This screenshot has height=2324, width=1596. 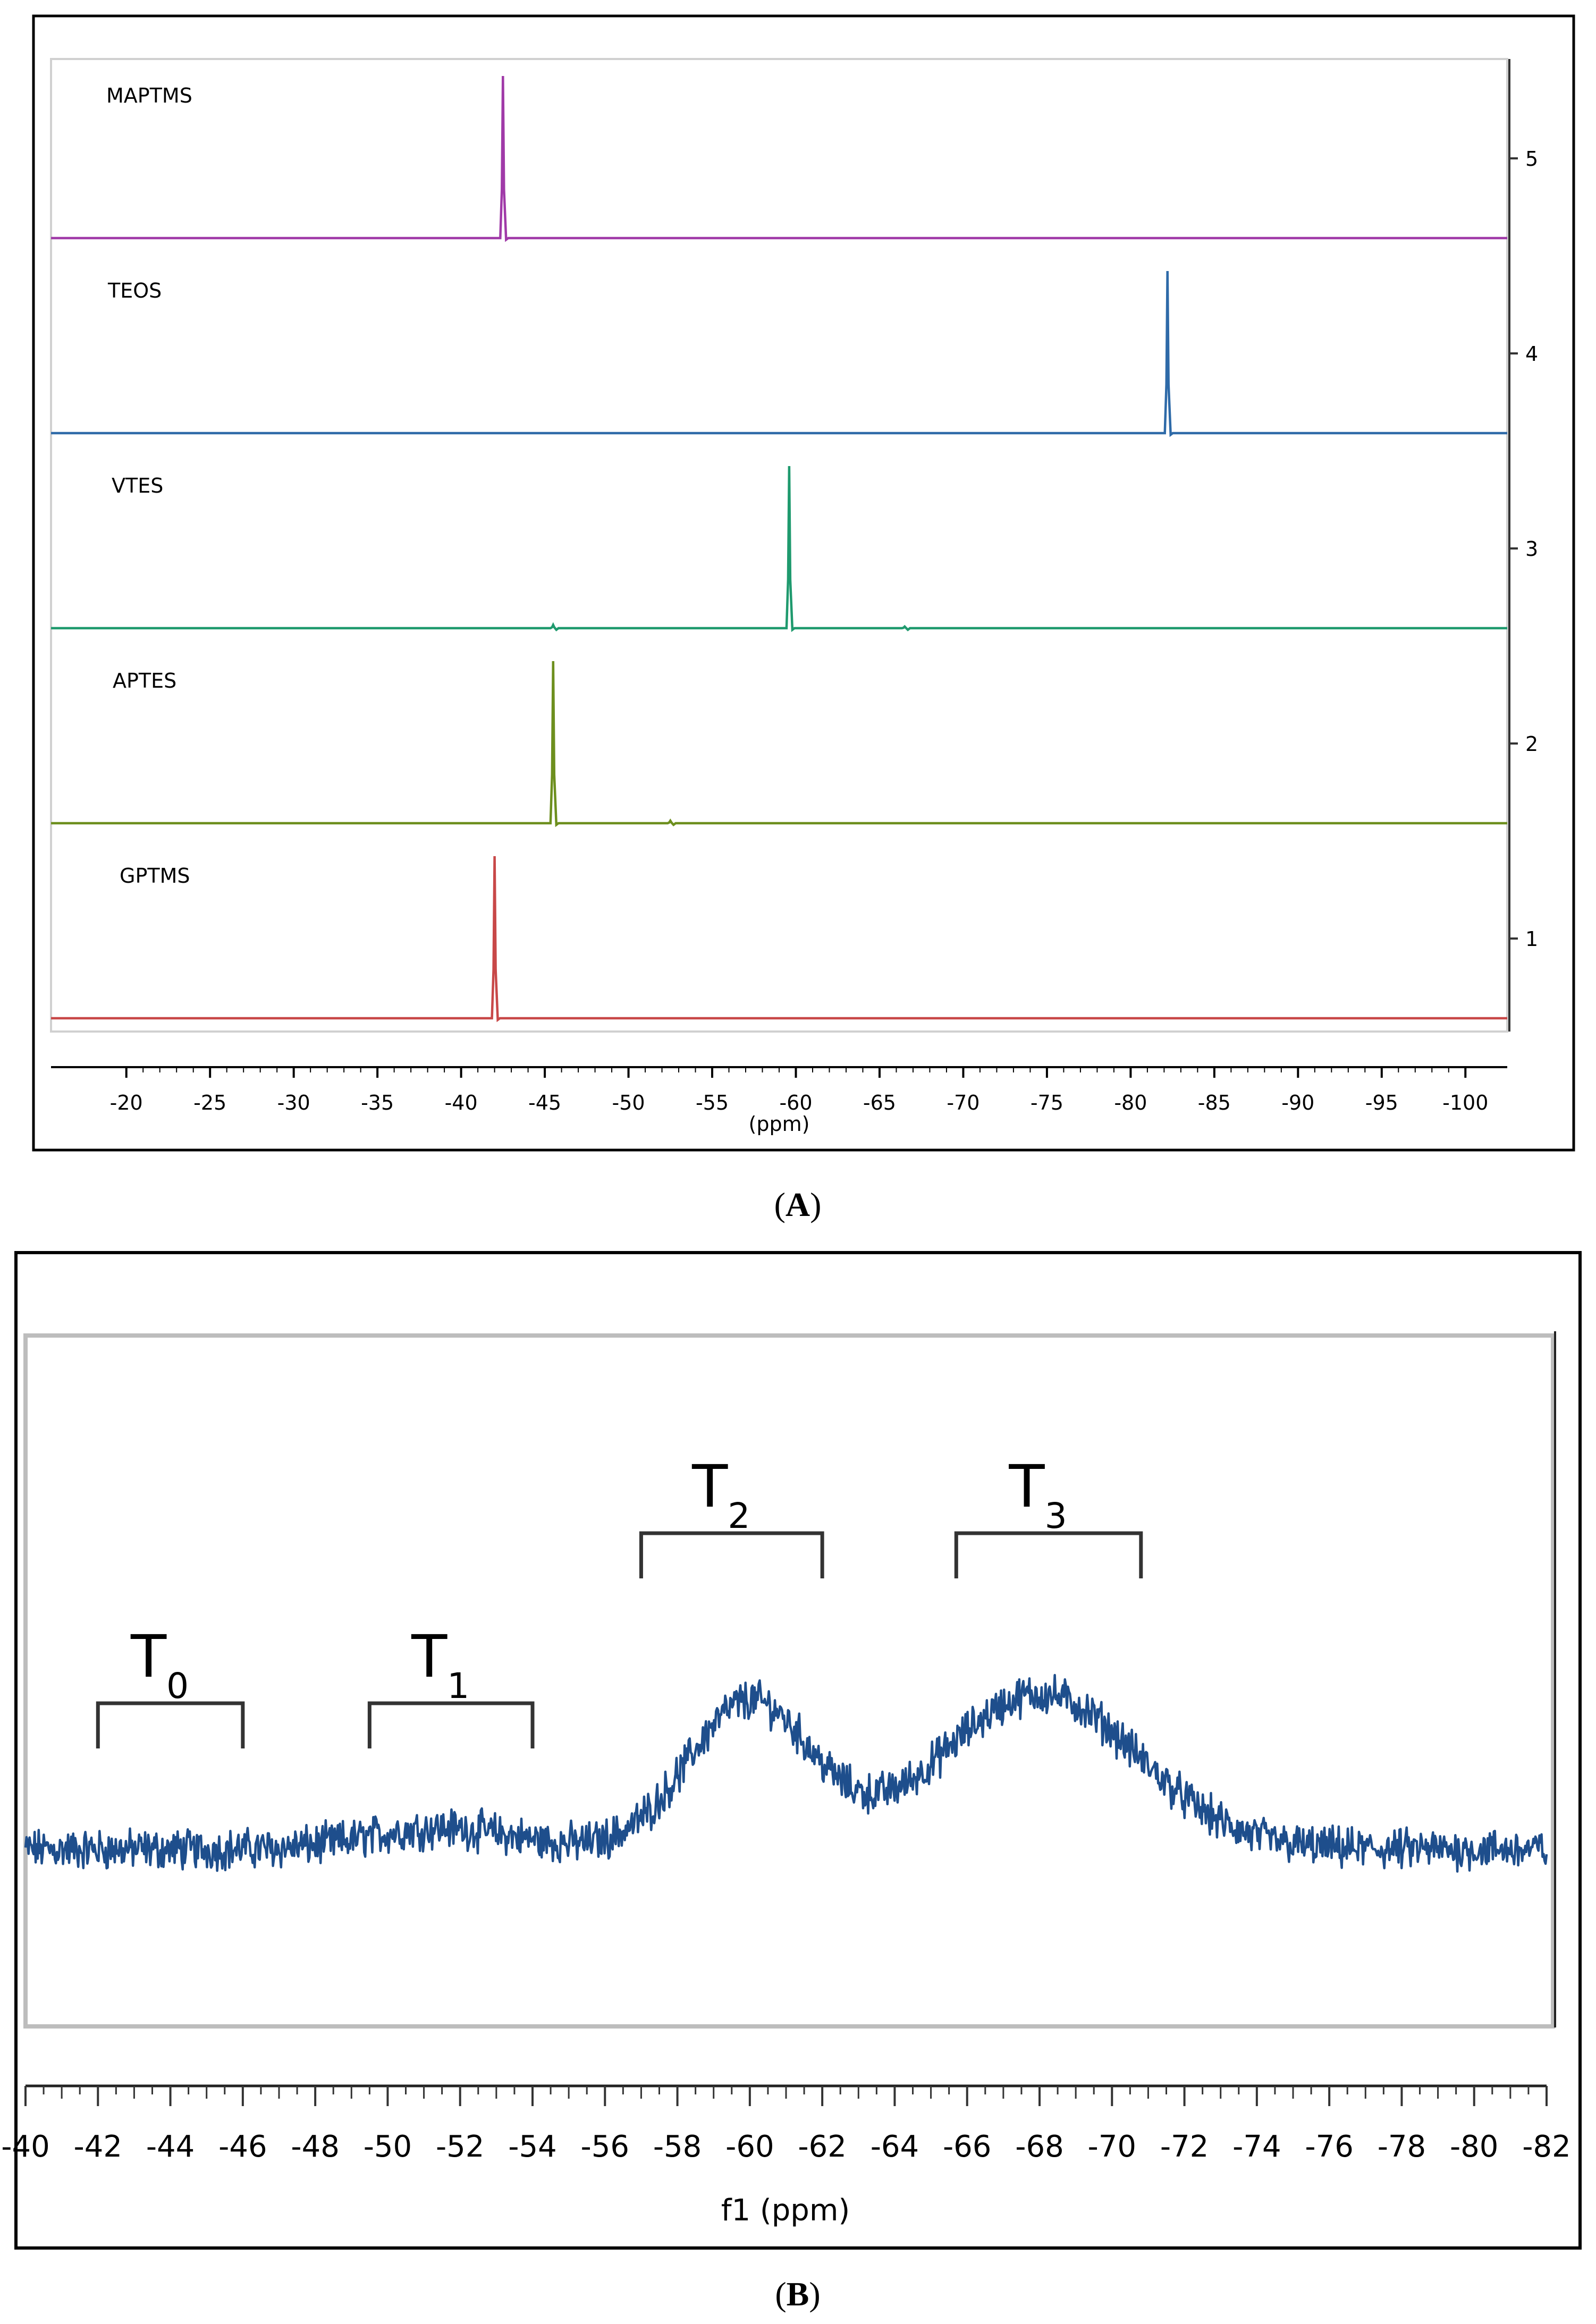 I want to click on spectrum-line-b, so click(x=786, y=1774).